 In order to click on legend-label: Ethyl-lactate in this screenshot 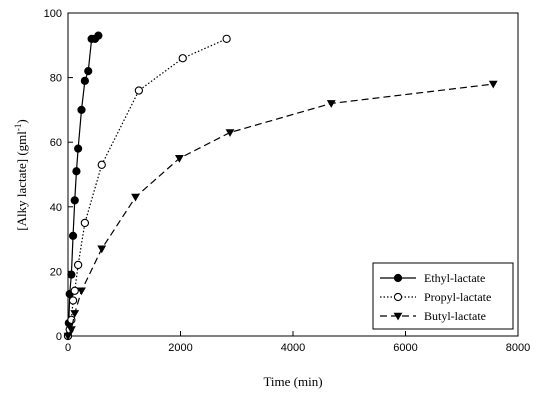, I will do `click(454, 278)`.